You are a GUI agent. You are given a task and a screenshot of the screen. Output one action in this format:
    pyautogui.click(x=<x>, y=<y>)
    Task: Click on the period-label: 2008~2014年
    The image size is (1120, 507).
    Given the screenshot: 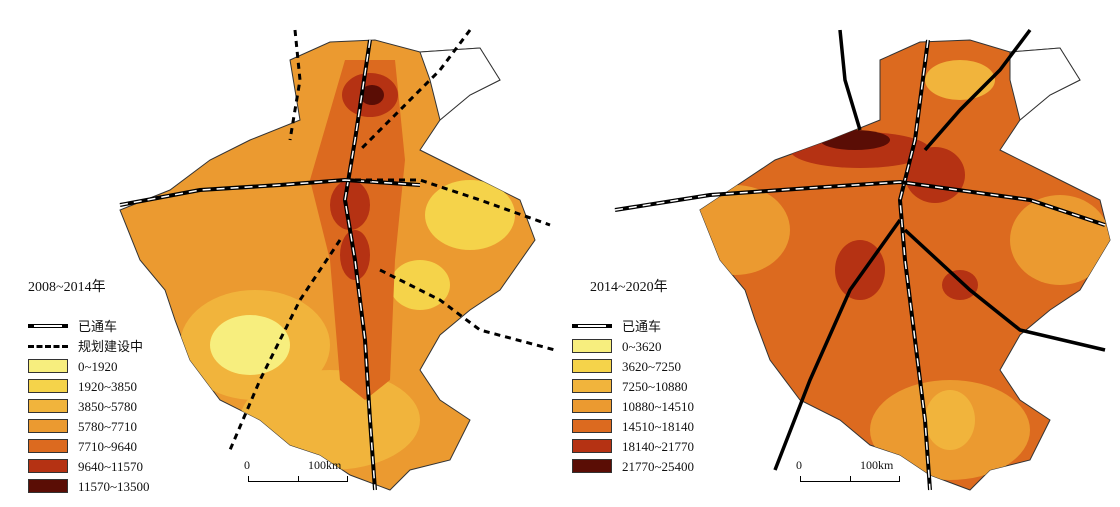 What is the action you would take?
    pyautogui.click(x=67, y=287)
    